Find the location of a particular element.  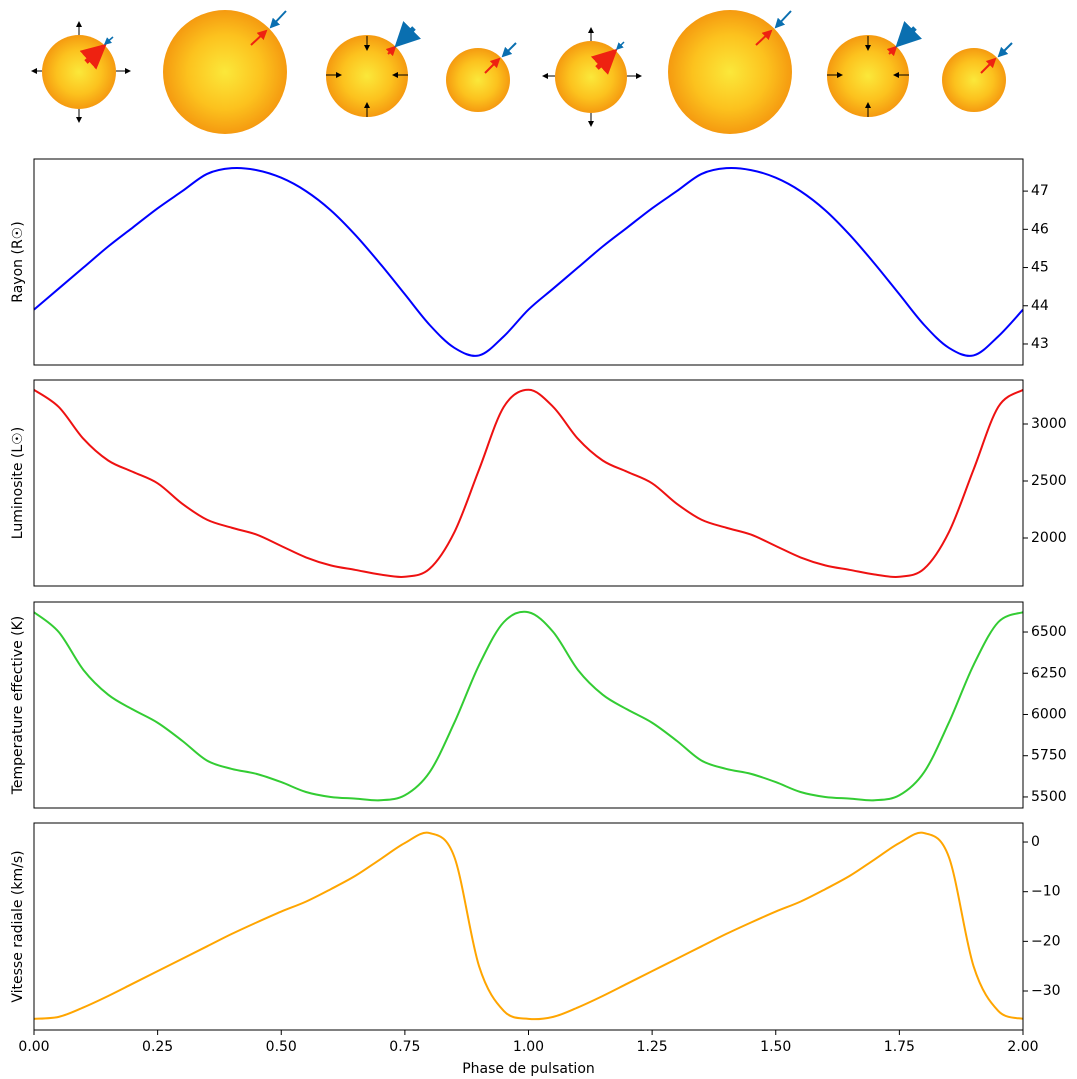

x-tick-label: 2.00 is located at coordinates (1022, 1047).